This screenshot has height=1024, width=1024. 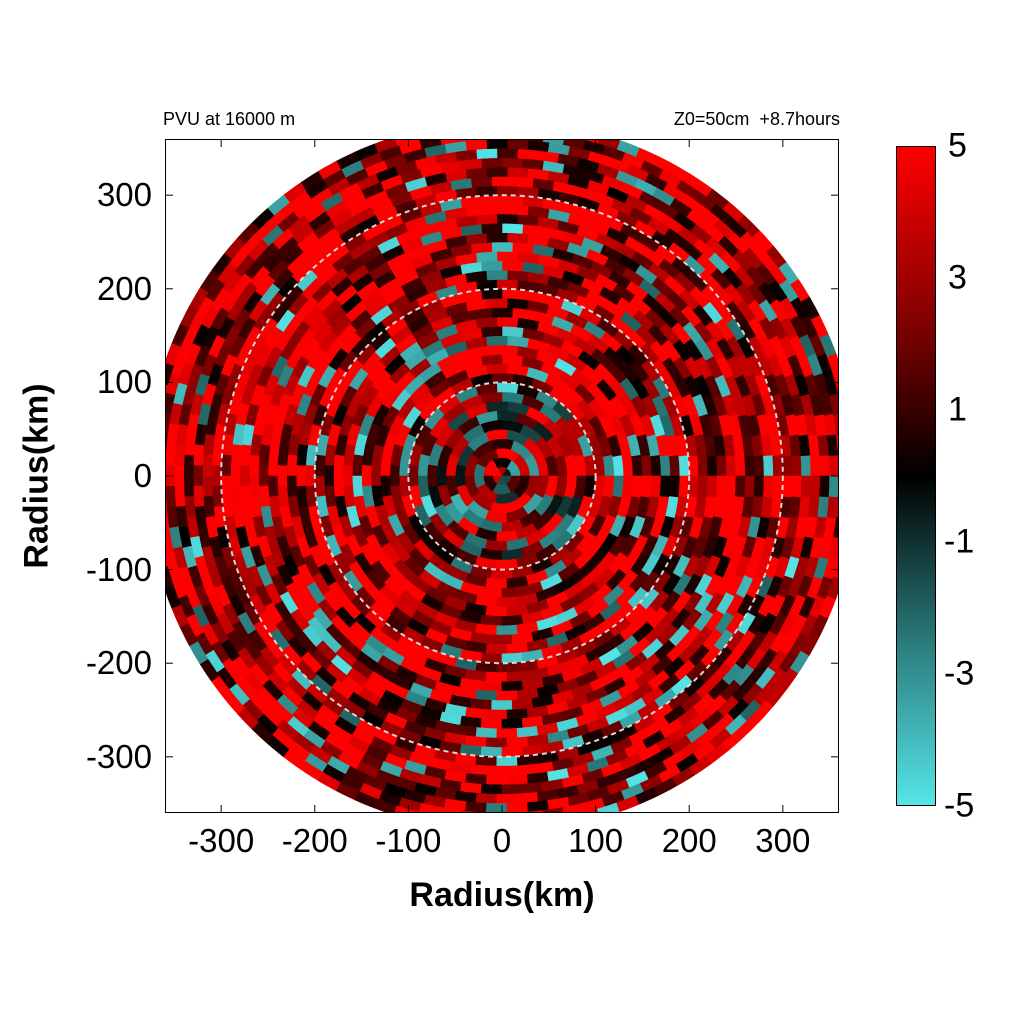 What do you see at coordinates (229, 119) in the screenshot?
I see `plot-title-left: PVU at 16000 m` at bounding box center [229, 119].